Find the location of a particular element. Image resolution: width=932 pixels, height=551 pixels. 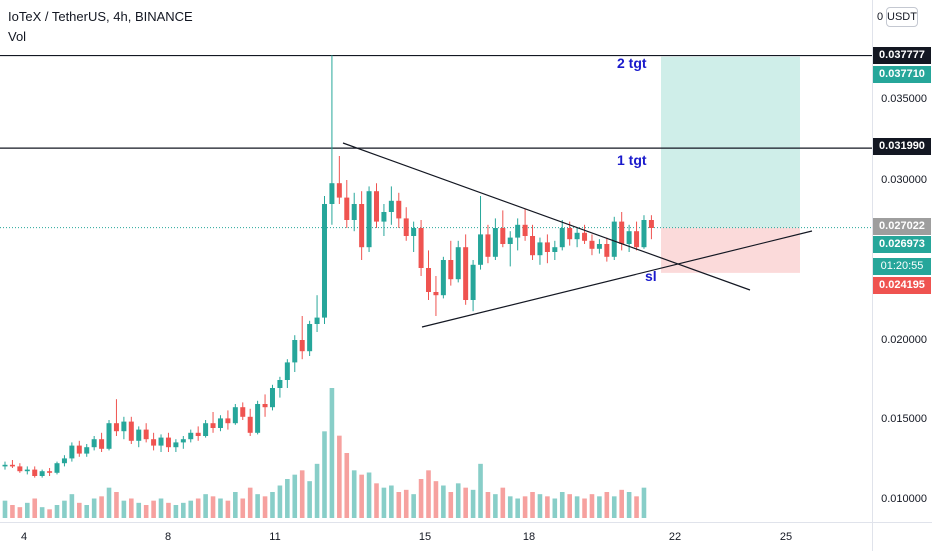

currency-button: USDT is located at coordinates (902, 17).